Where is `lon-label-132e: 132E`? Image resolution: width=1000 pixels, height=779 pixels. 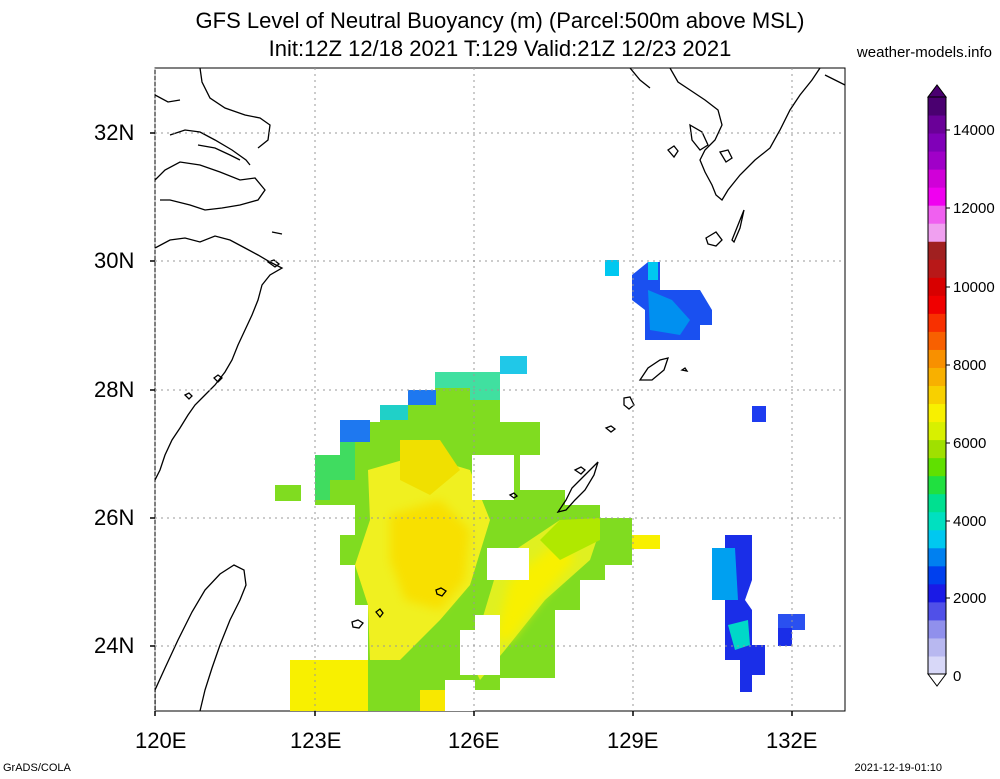 lon-label-132e: 132E is located at coordinates (792, 740).